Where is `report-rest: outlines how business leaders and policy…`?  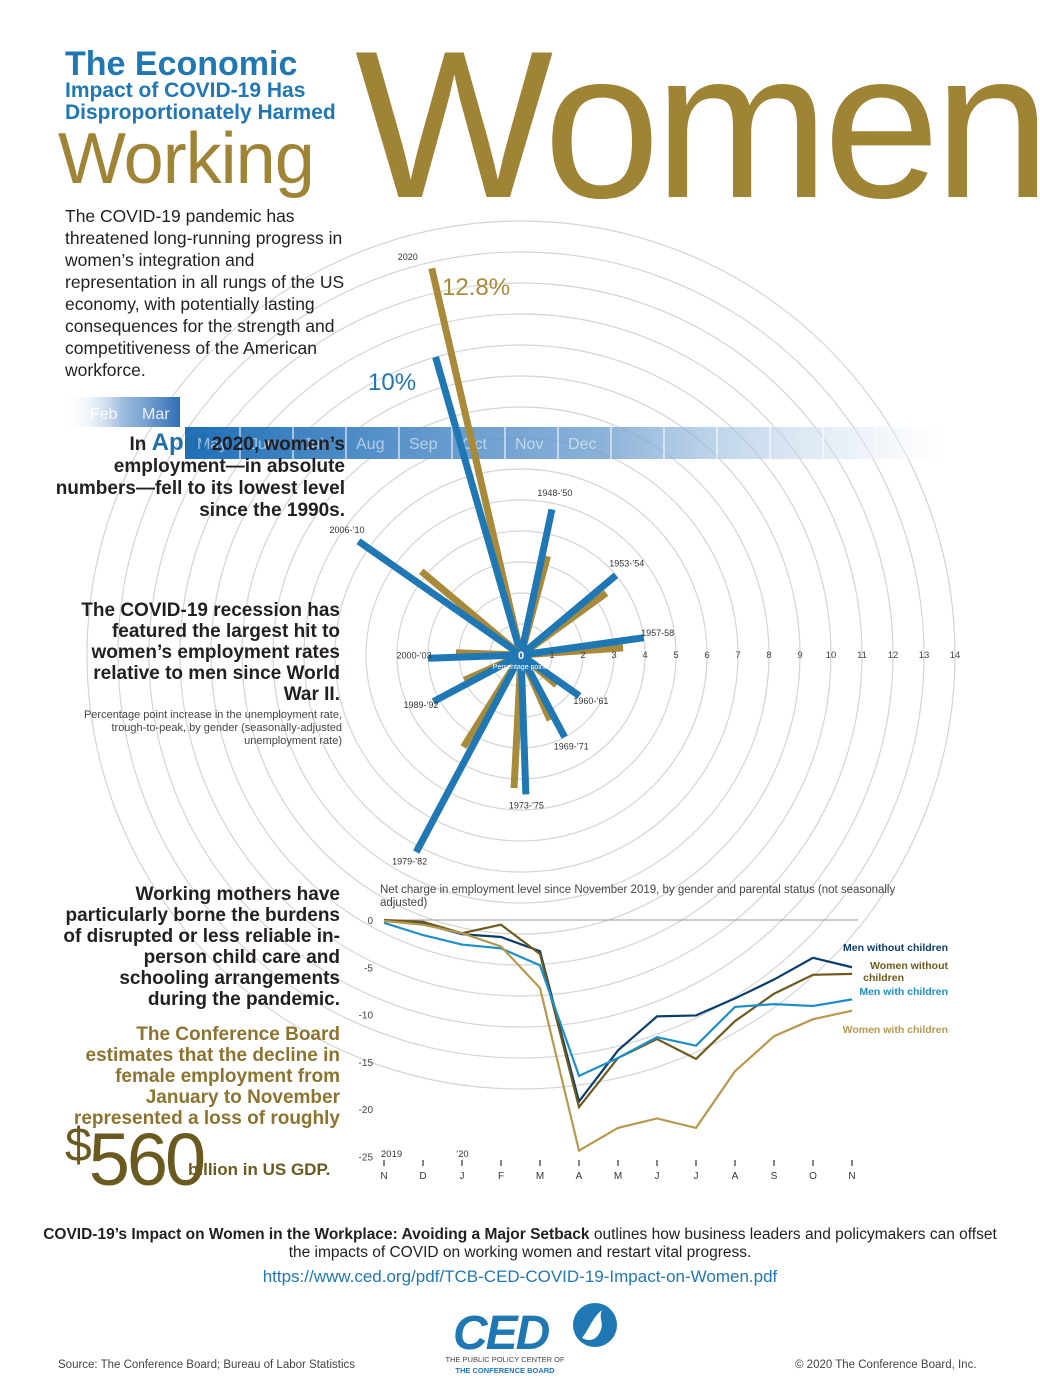 report-rest: outlines how business leaders and policy… is located at coordinates (642, 1243).